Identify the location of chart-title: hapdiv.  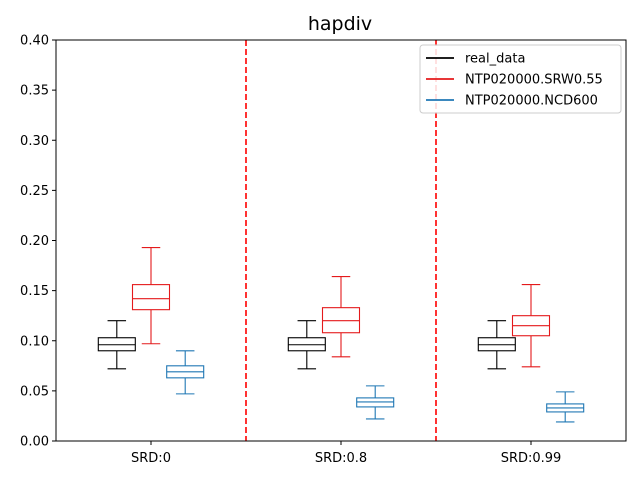
(340, 24).